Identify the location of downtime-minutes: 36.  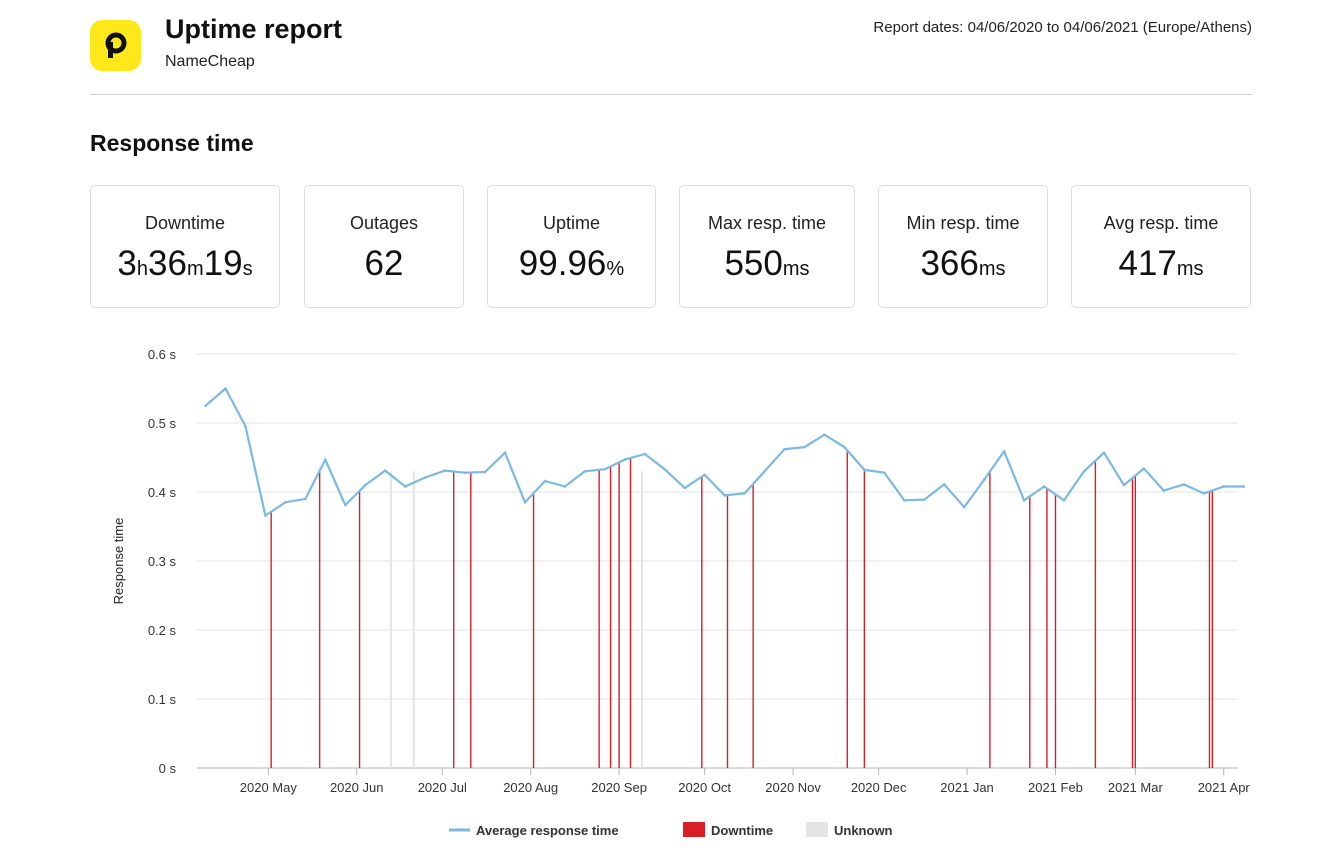
(167, 263).